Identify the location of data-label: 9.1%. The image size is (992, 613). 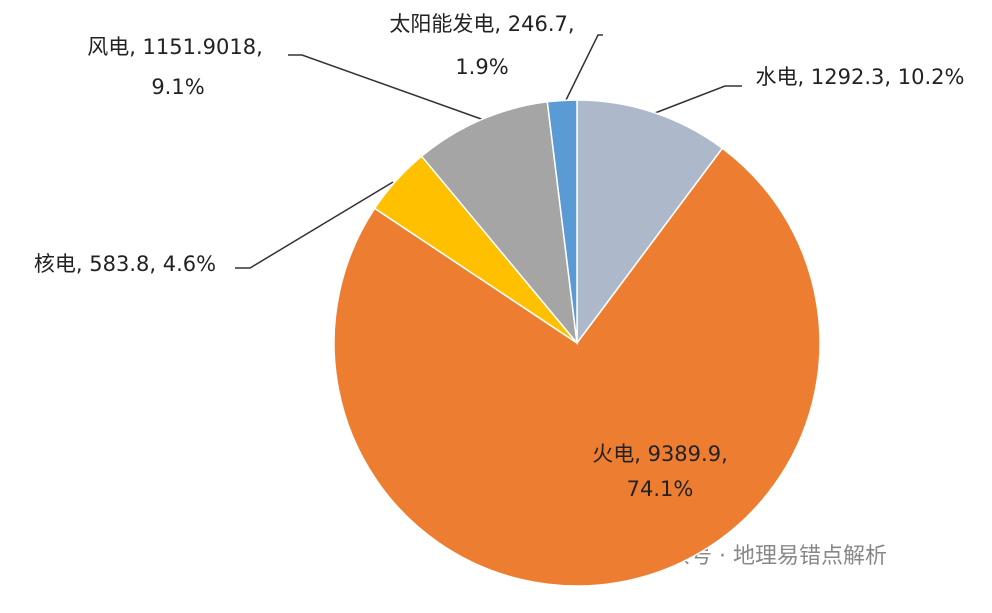
(177, 87).